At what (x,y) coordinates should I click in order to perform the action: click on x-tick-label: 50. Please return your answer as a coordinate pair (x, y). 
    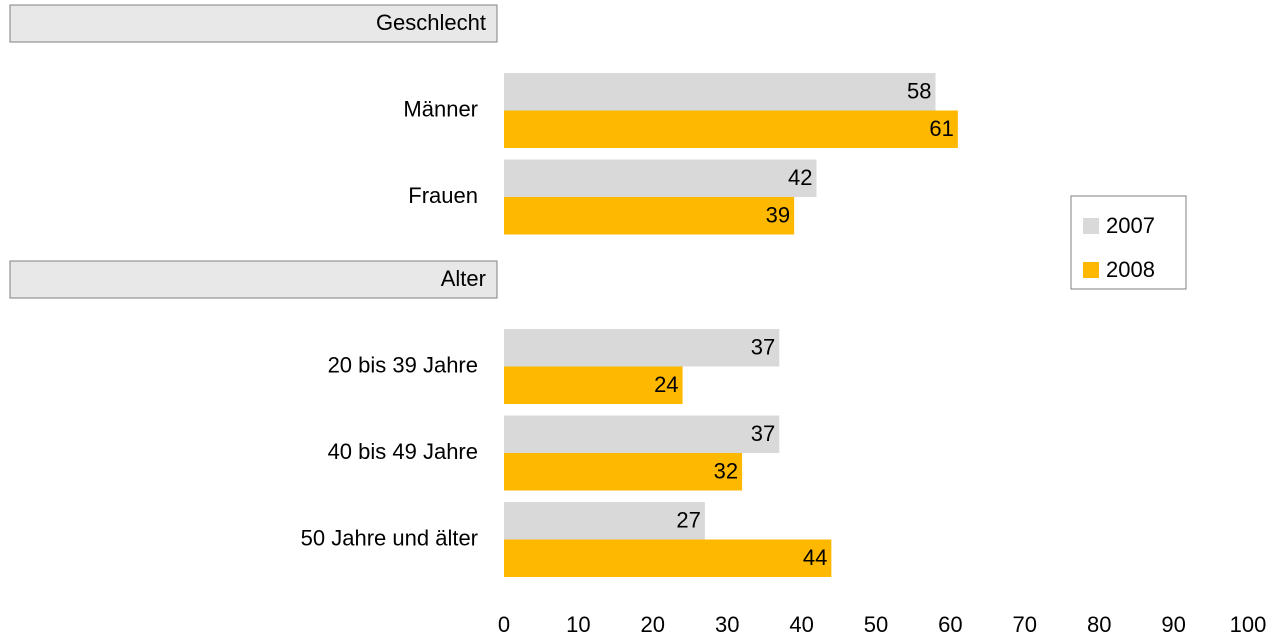
    Looking at the image, I should click on (876, 624).